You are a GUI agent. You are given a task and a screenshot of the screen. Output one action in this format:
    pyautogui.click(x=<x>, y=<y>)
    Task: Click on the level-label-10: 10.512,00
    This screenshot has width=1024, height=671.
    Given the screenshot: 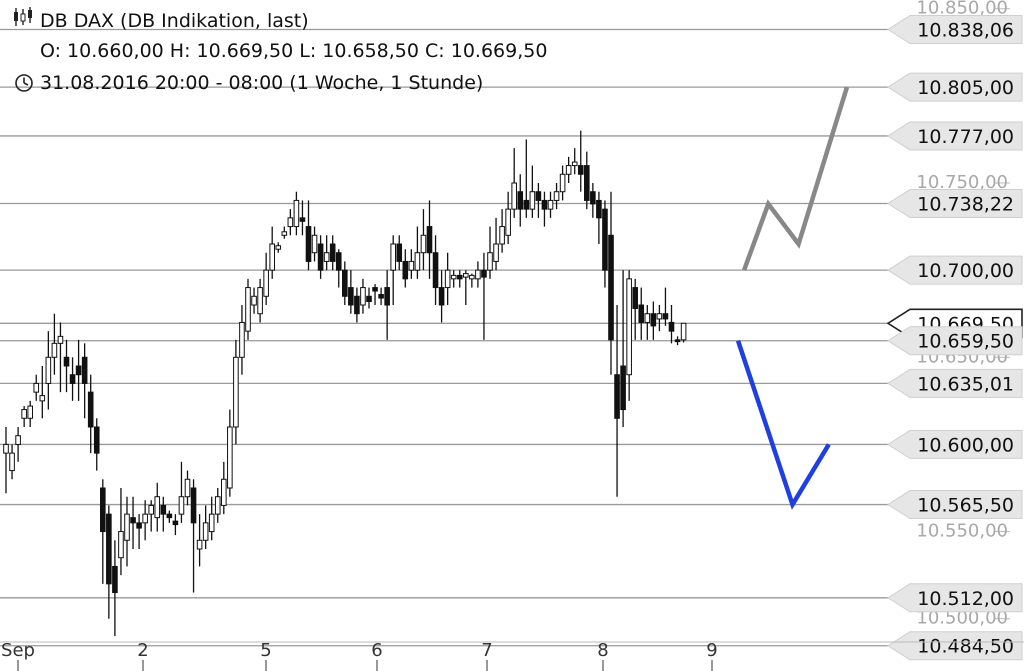 What is the action you would take?
    pyautogui.click(x=955, y=598)
    